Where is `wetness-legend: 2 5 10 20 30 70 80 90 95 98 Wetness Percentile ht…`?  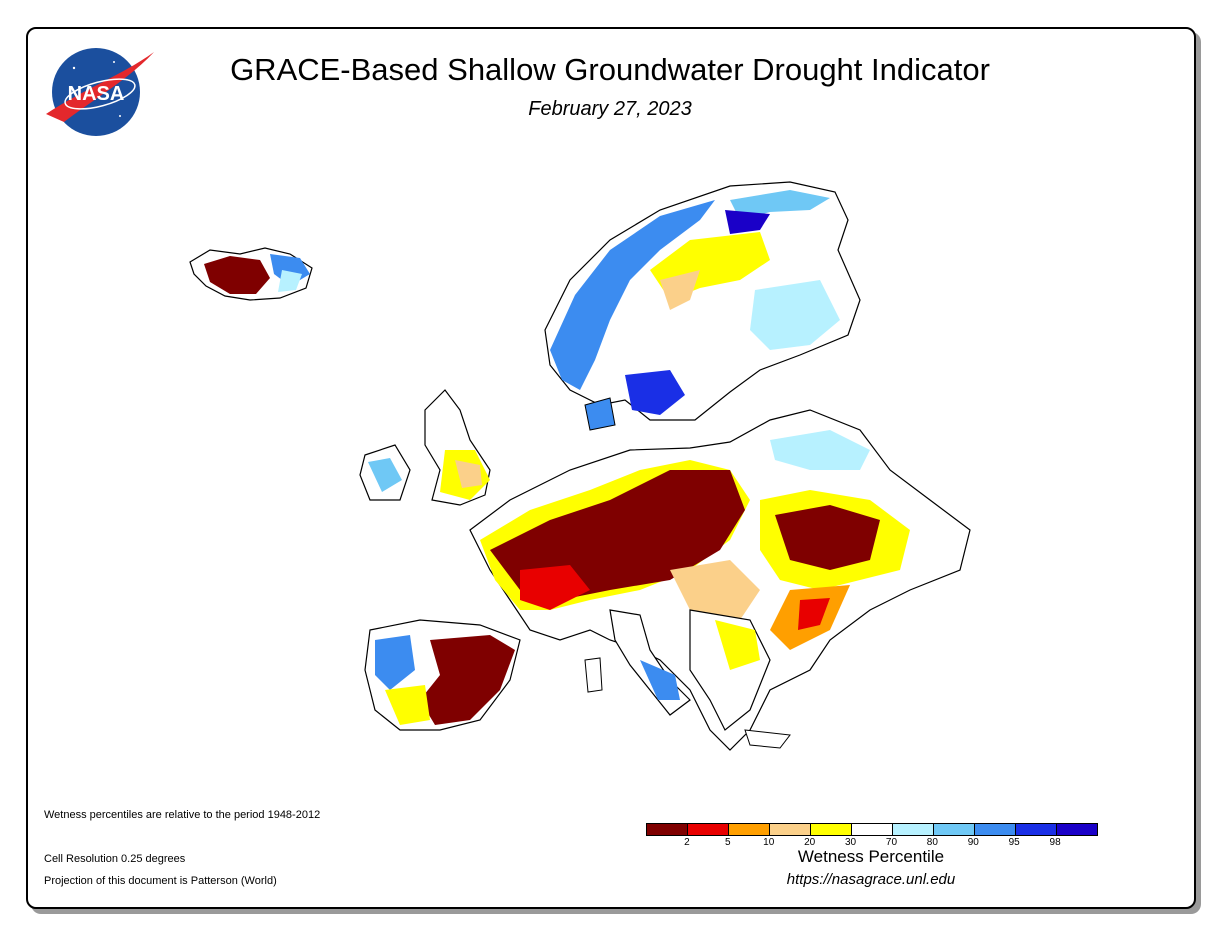
wetness-legend: 2 5 10 20 30 70 80 90 95 98 Wetness Percentile ht… is located at coordinates (872, 855).